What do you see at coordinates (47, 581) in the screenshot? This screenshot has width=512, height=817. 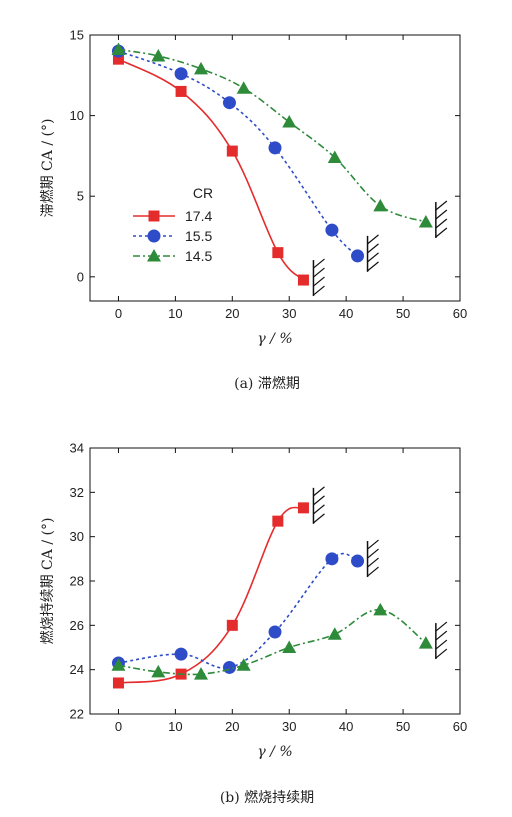 I see `y-axis-title: 燃烧持续期 CA / (°)` at bounding box center [47, 581].